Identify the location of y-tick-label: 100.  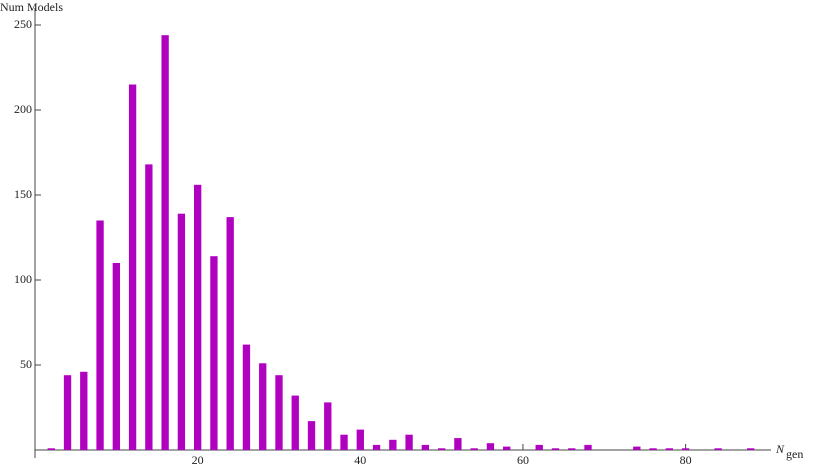
(23, 279).